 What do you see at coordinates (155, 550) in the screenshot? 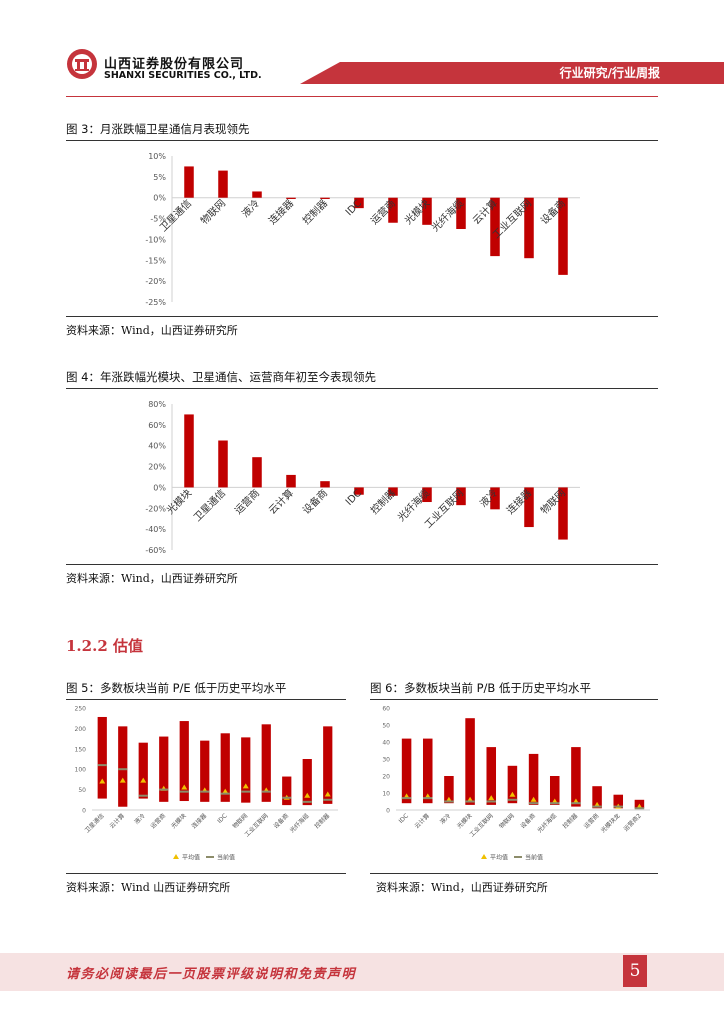
I see `figure4-ytick-label: -60%` at bounding box center [155, 550].